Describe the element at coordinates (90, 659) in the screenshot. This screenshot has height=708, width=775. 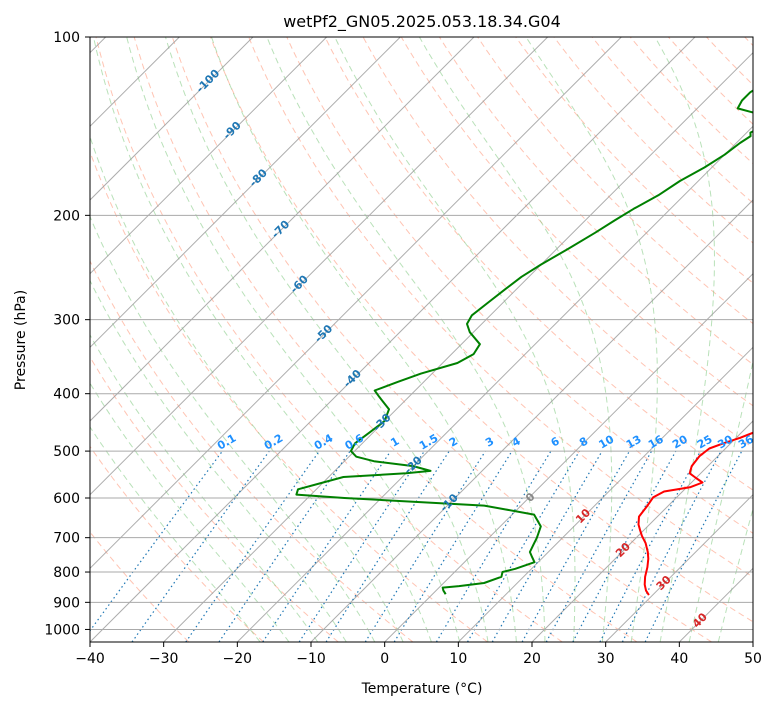
I see `x-tick-label: −40` at that location.